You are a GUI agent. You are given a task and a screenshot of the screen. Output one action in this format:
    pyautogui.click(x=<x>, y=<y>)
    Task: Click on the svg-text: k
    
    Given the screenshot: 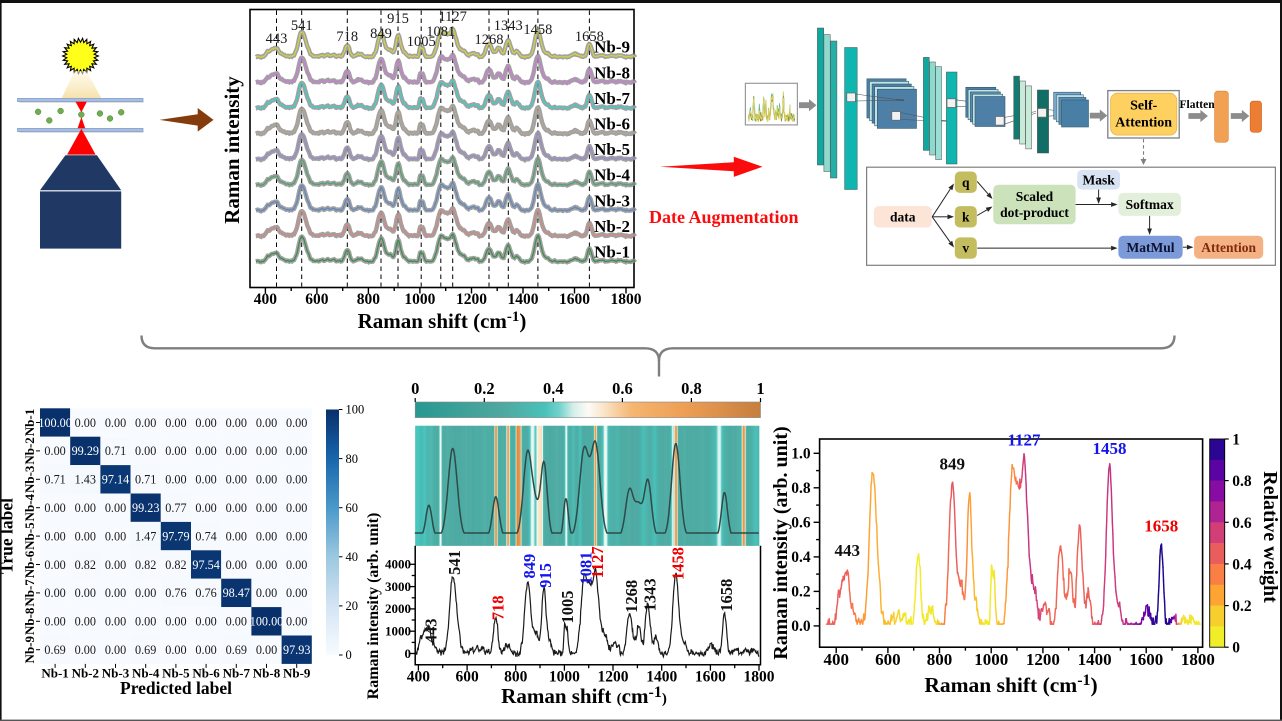 What is the action you would take?
    pyautogui.click(x=966, y=216)
    